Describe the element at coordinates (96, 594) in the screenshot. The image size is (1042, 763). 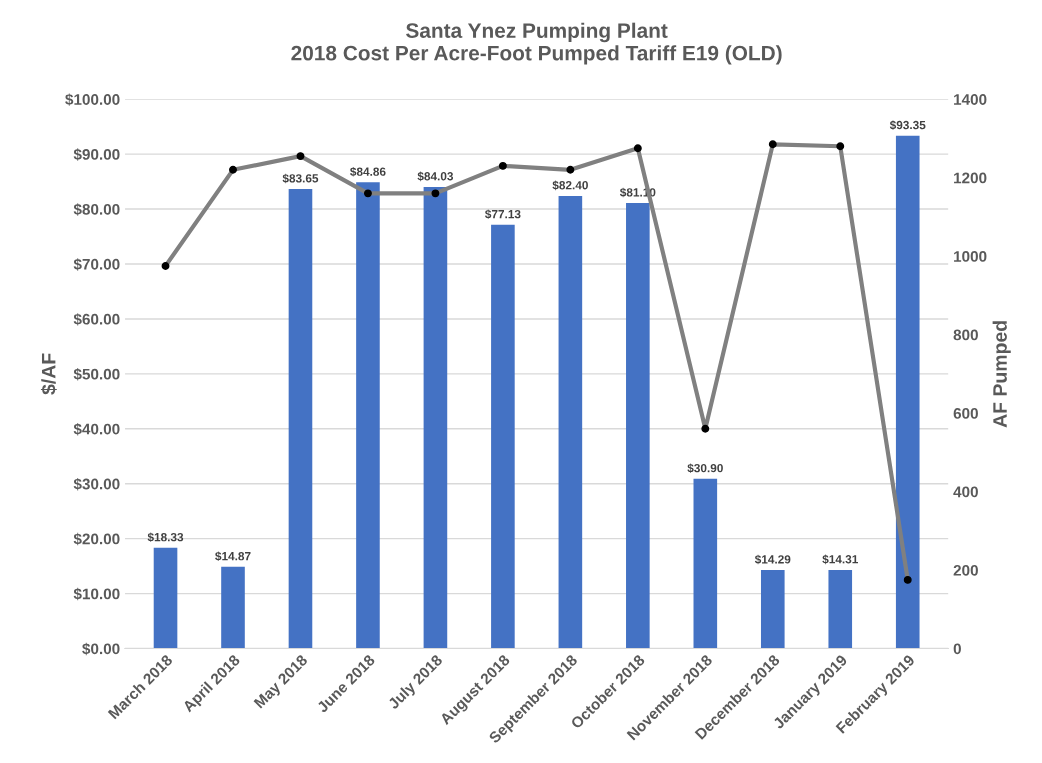
I see `y-tick-label: $10.00` at that location.